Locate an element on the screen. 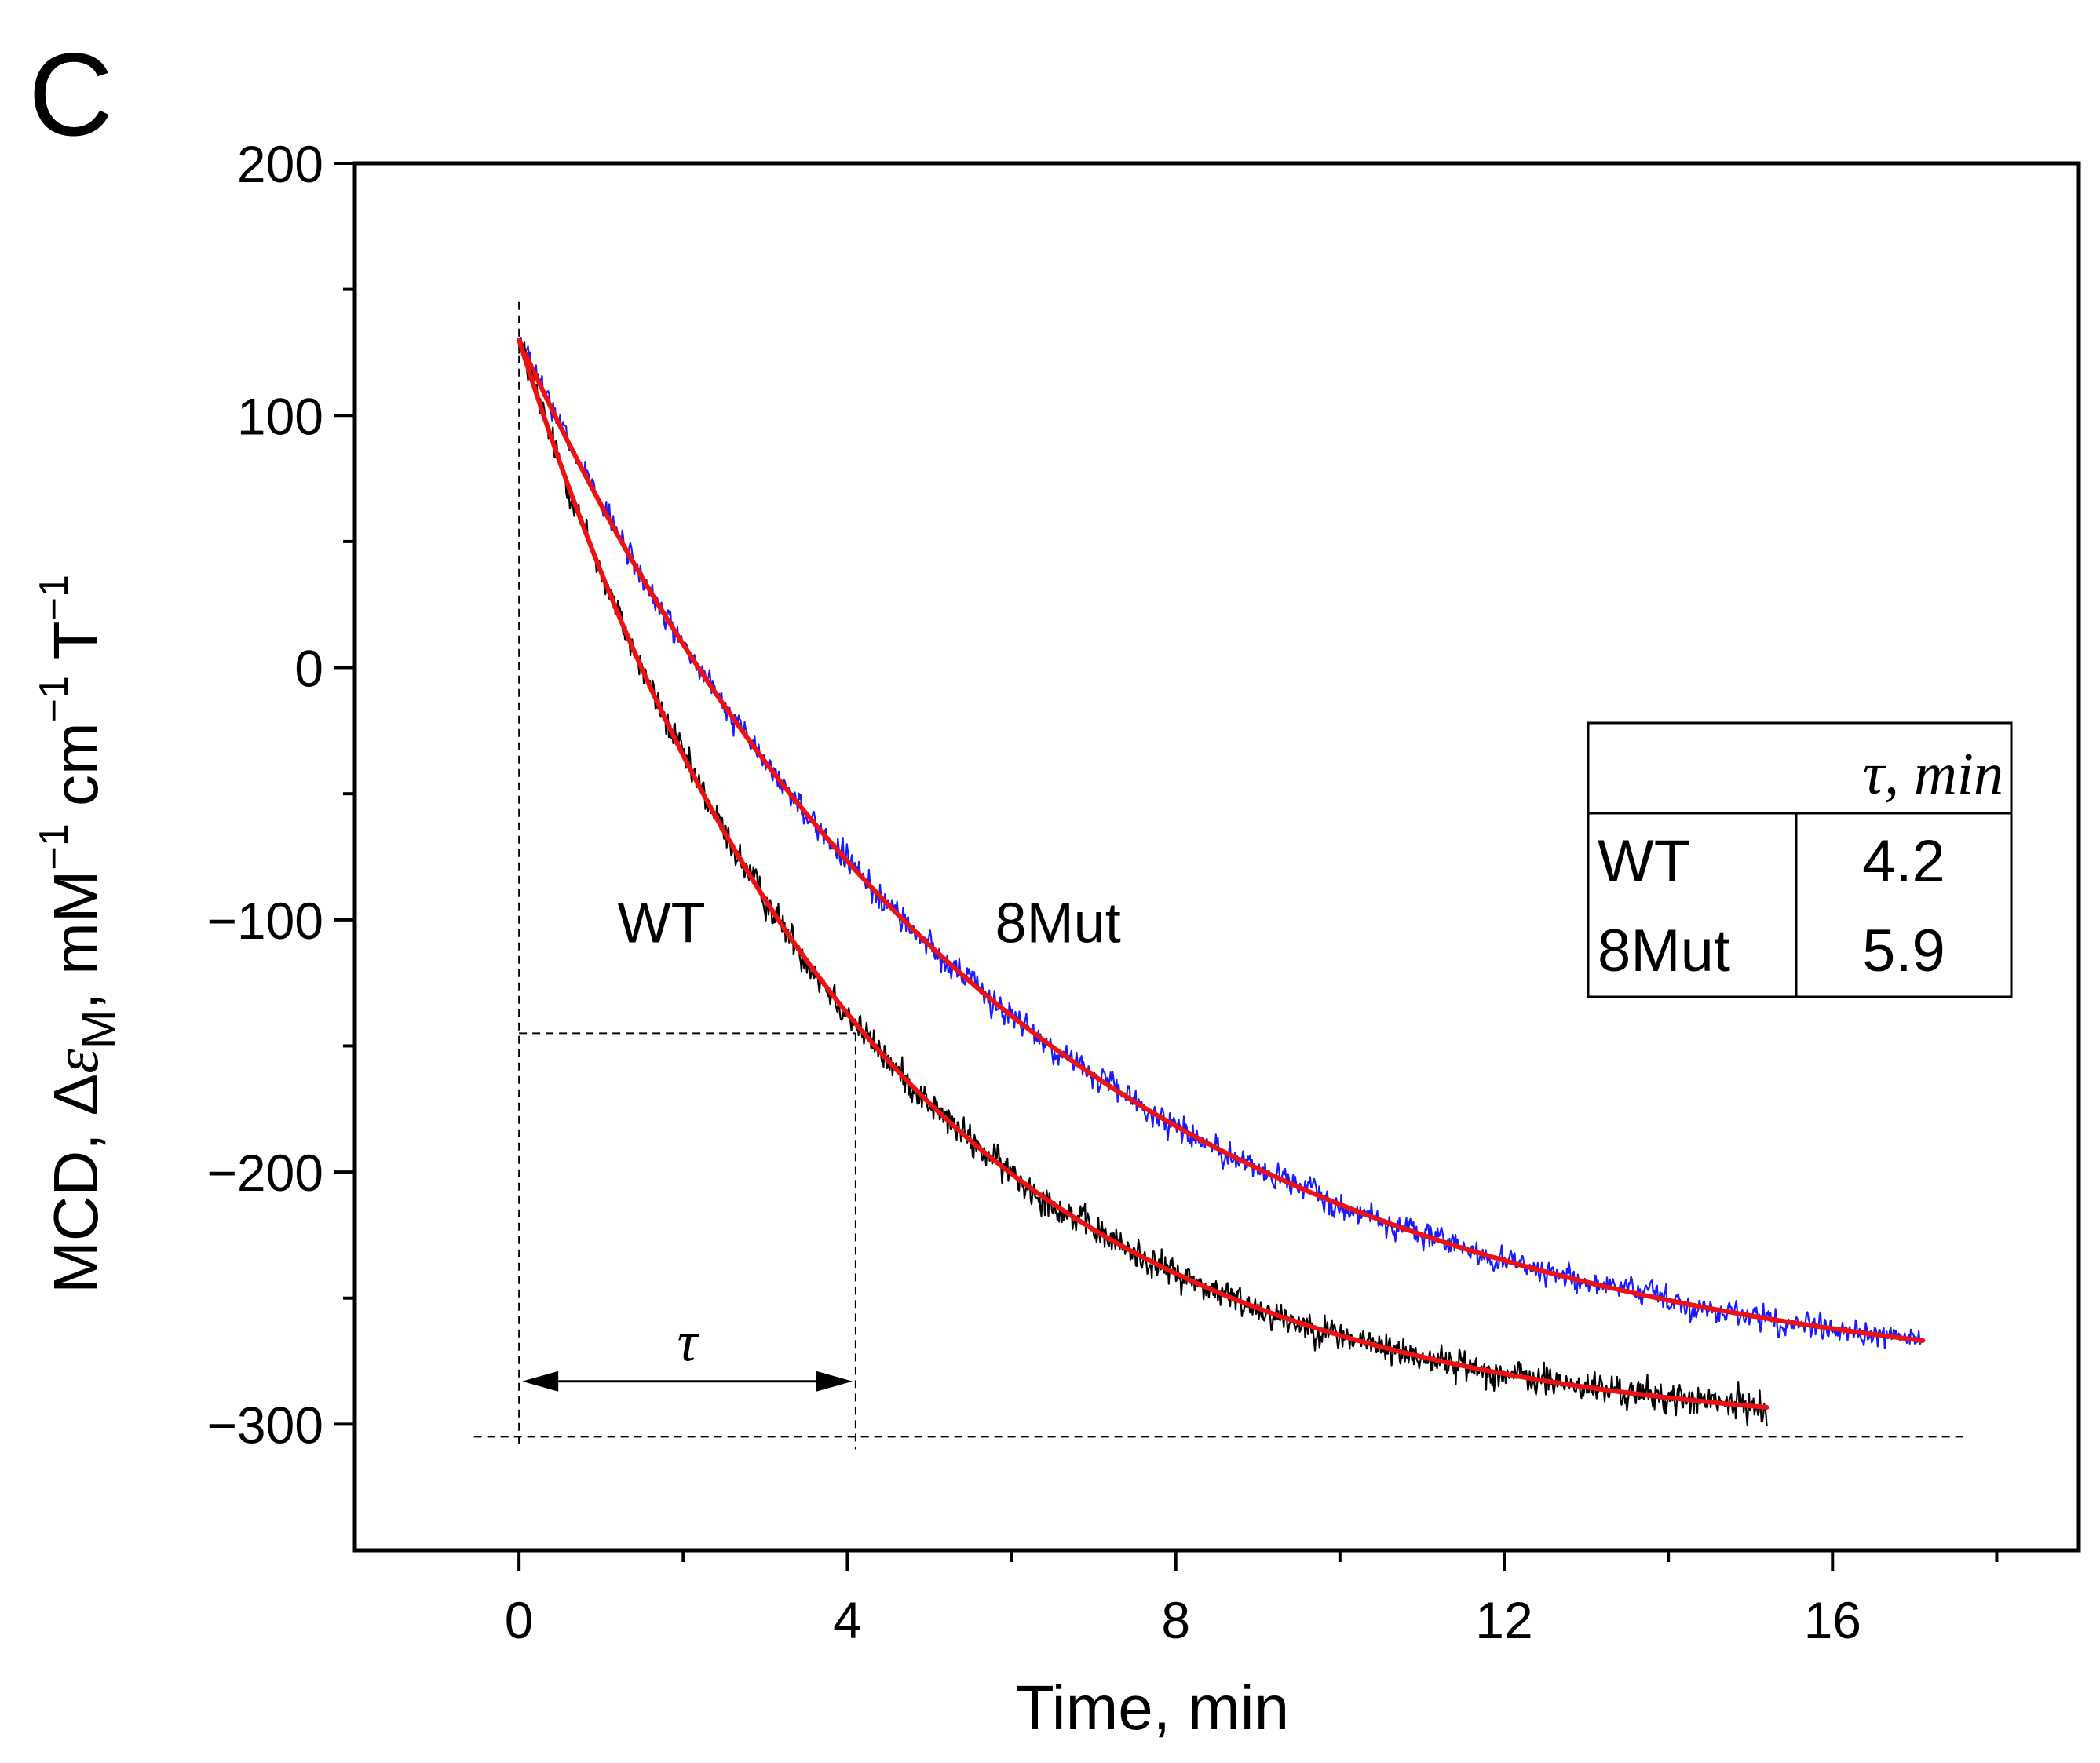 This screenshot has height=1763, width=2100. panel-label: C is located at coordinates (70, 94).